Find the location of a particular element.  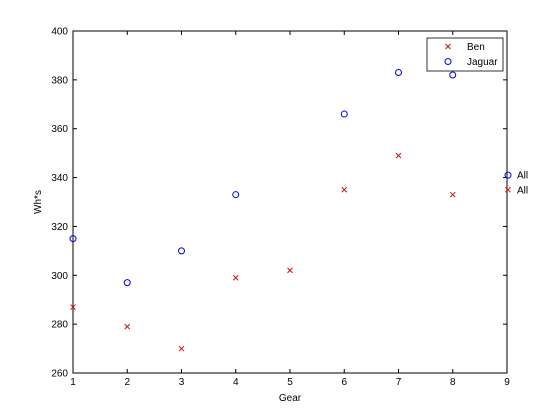

x-tick-label: 1 is located at coordinates (73, 382).